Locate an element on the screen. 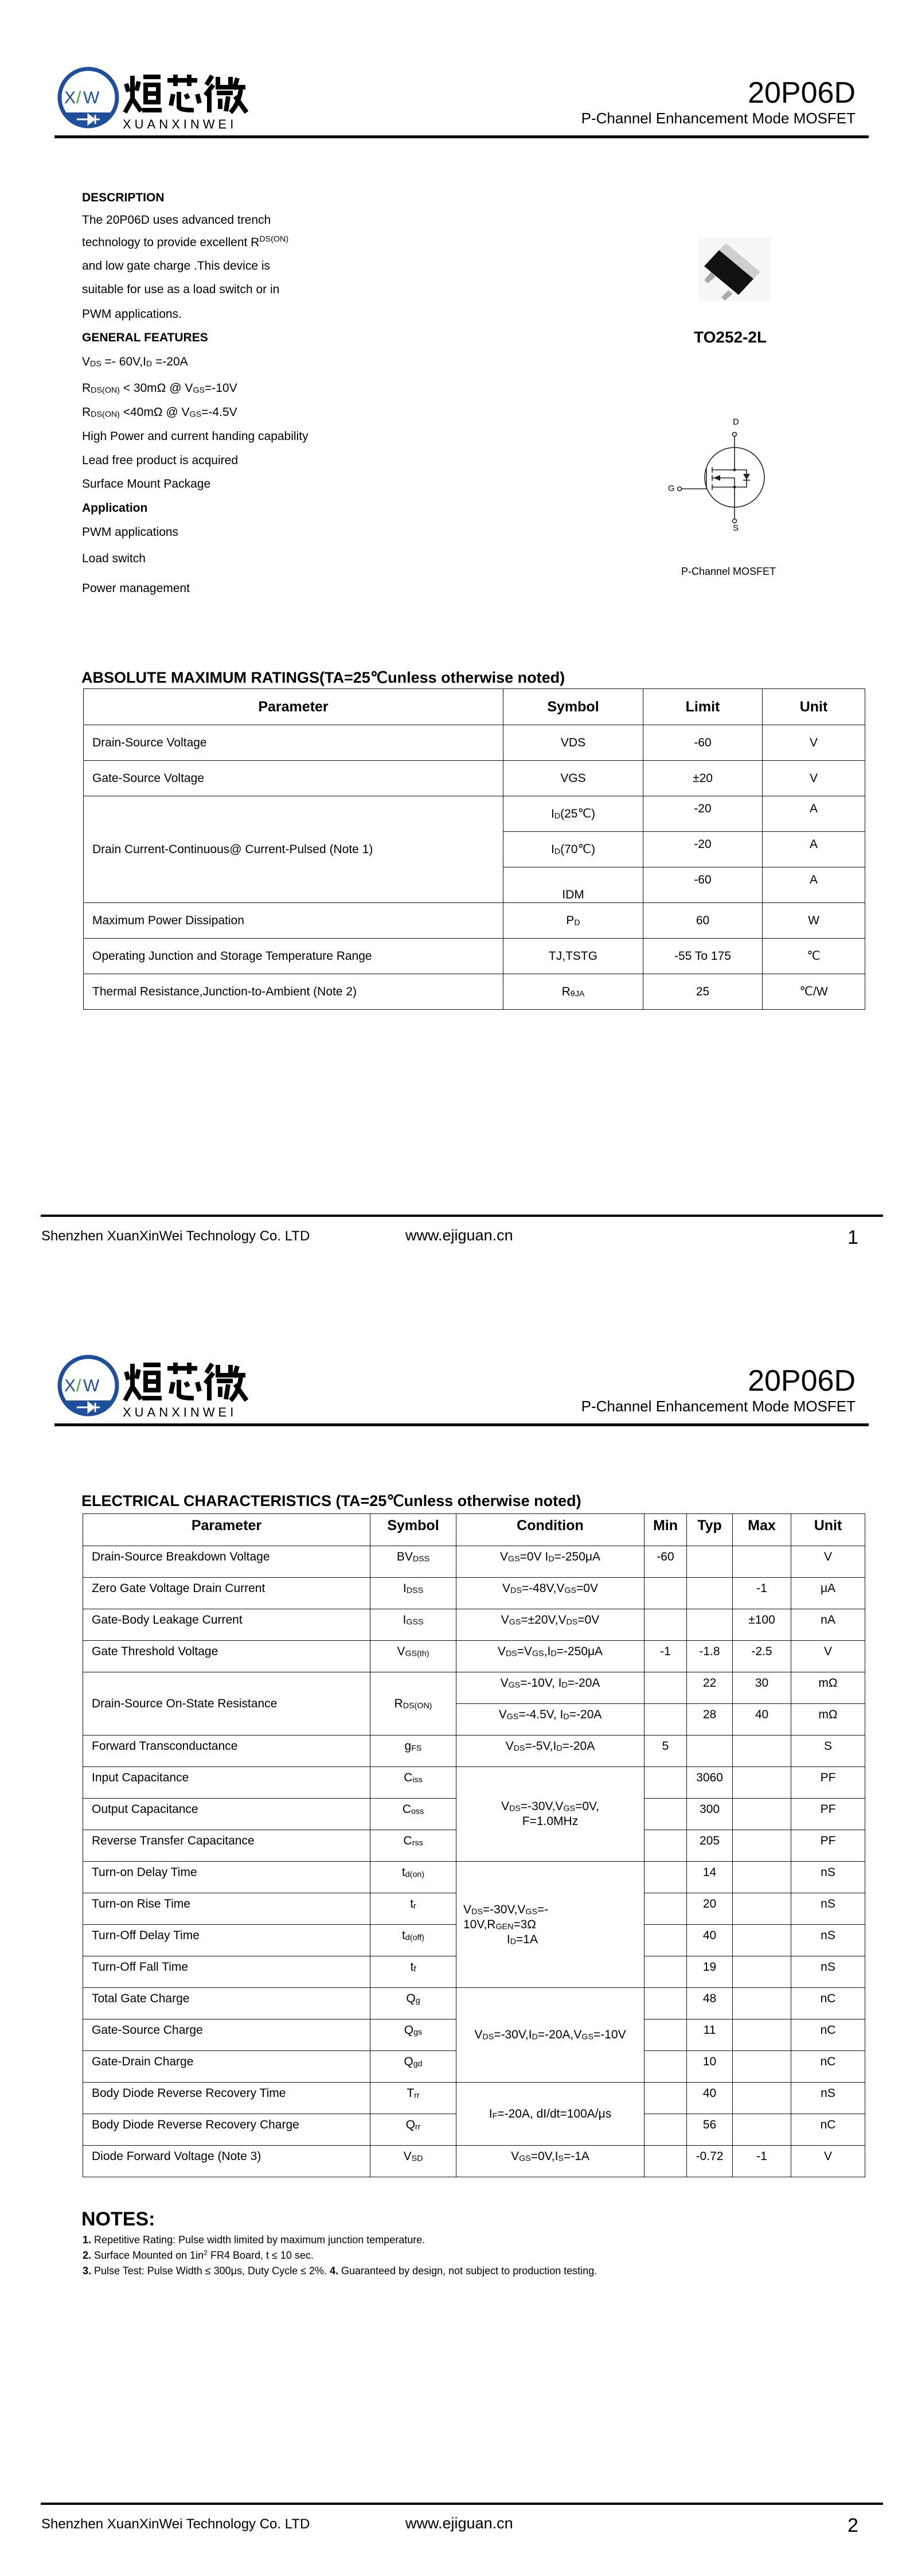  text-segment: suitable for use as a load switch or in is located at coordinates (181, 289).